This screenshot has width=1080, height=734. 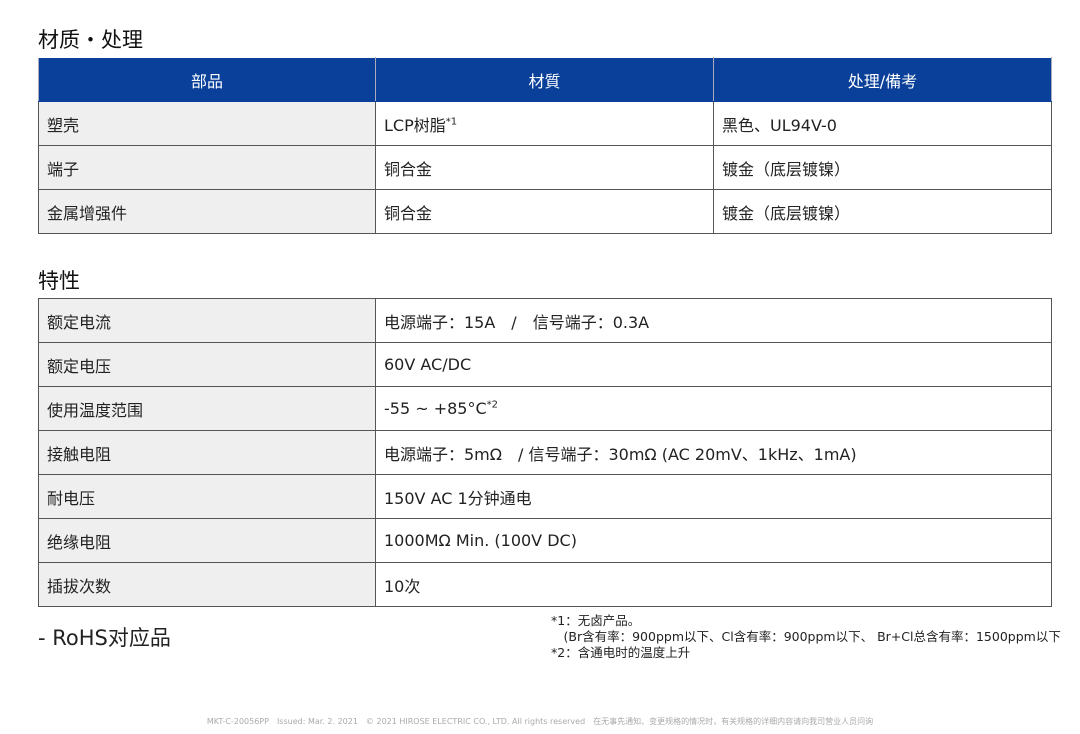 What do you see at coordinates (480, 540) in the screenshot?
I see `value-text: 1000MΩ Min. (100V DC)` at bounding box center [480, 540].